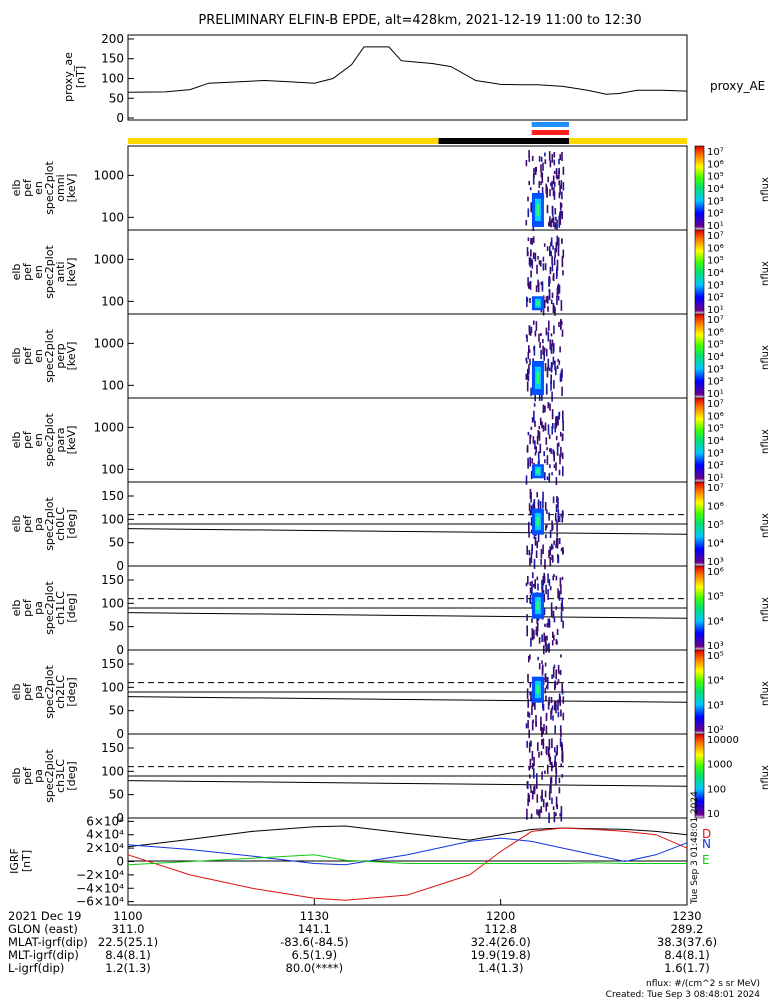 Image resolution: width=775 pixels, height=1000 pixels. What do you see at coordinates (16, 776) in the screenshot?
I see `pitch-angle-ylabel-line: elb` at bounding box center [16, 776].